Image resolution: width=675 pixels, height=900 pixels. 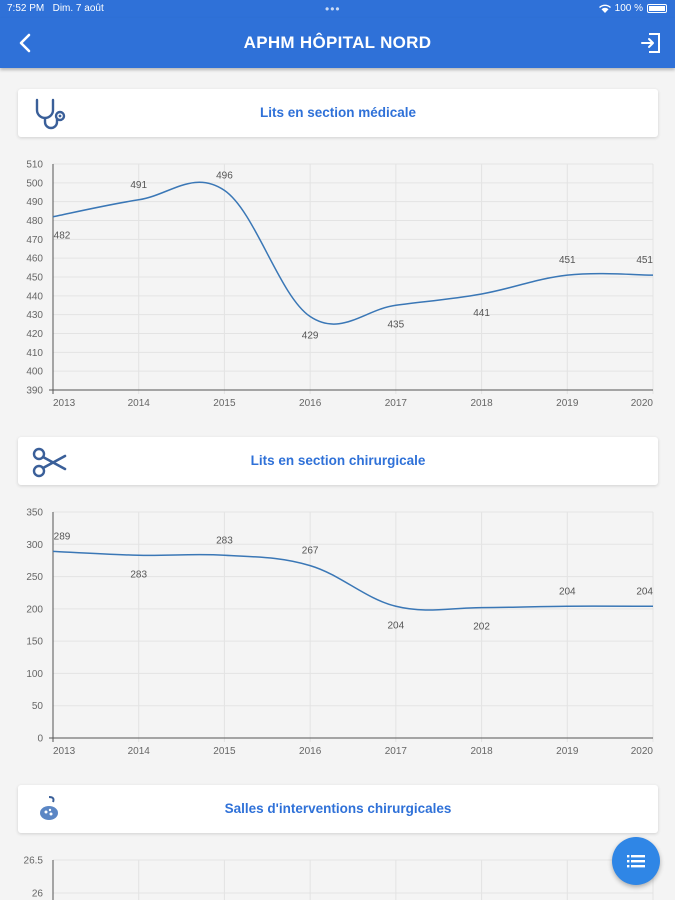 I want to click on y-tick-label: 440, so click(x=34, y=296).